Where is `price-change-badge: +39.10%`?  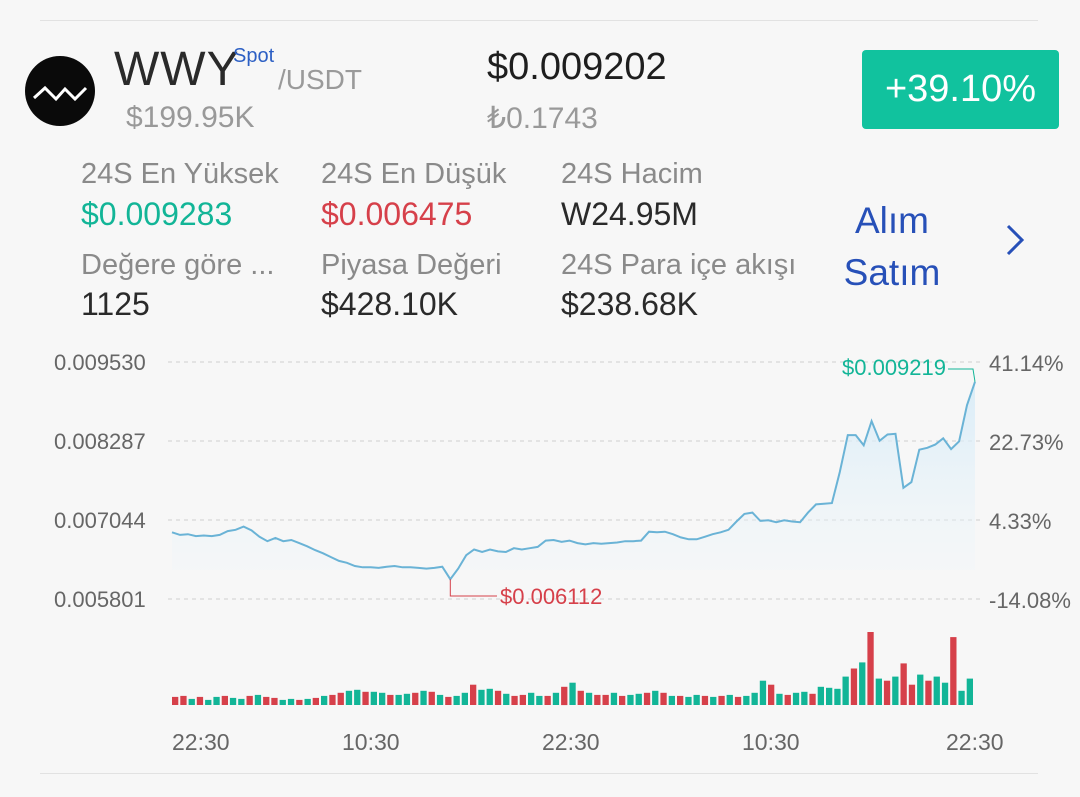 price-change-badge: +39.10% is located at coordinates (960, 89).